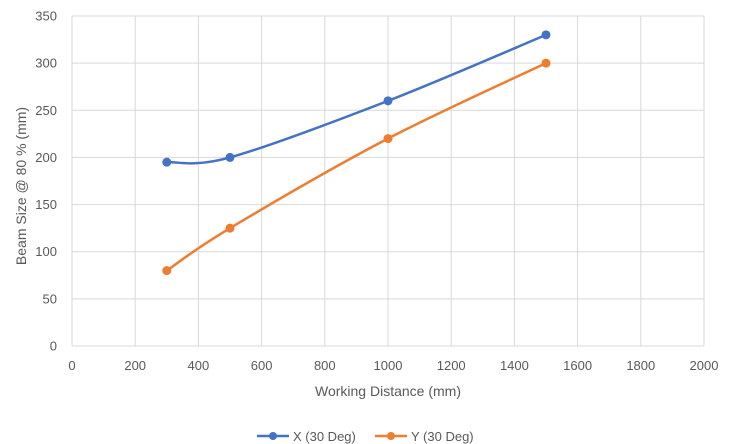  What do you see at coordinates (273, 436) in the screenshot?
I see `legend-marker-x` at bounding box center [273, 436].